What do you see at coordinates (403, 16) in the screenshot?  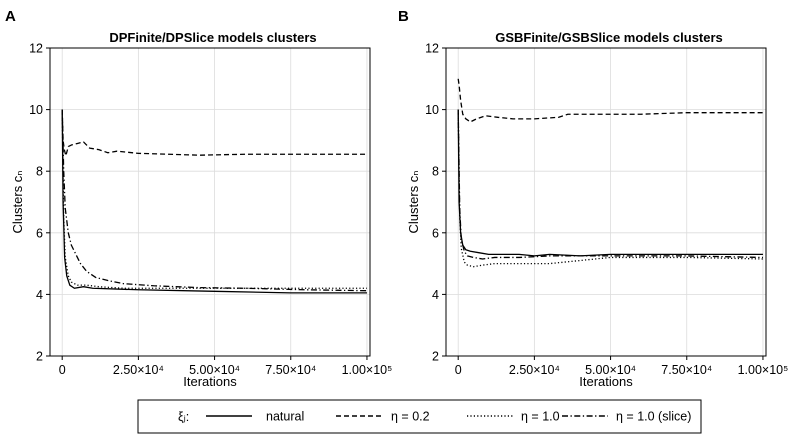 I see `panel-label: B` at bounding box center [403, 16].